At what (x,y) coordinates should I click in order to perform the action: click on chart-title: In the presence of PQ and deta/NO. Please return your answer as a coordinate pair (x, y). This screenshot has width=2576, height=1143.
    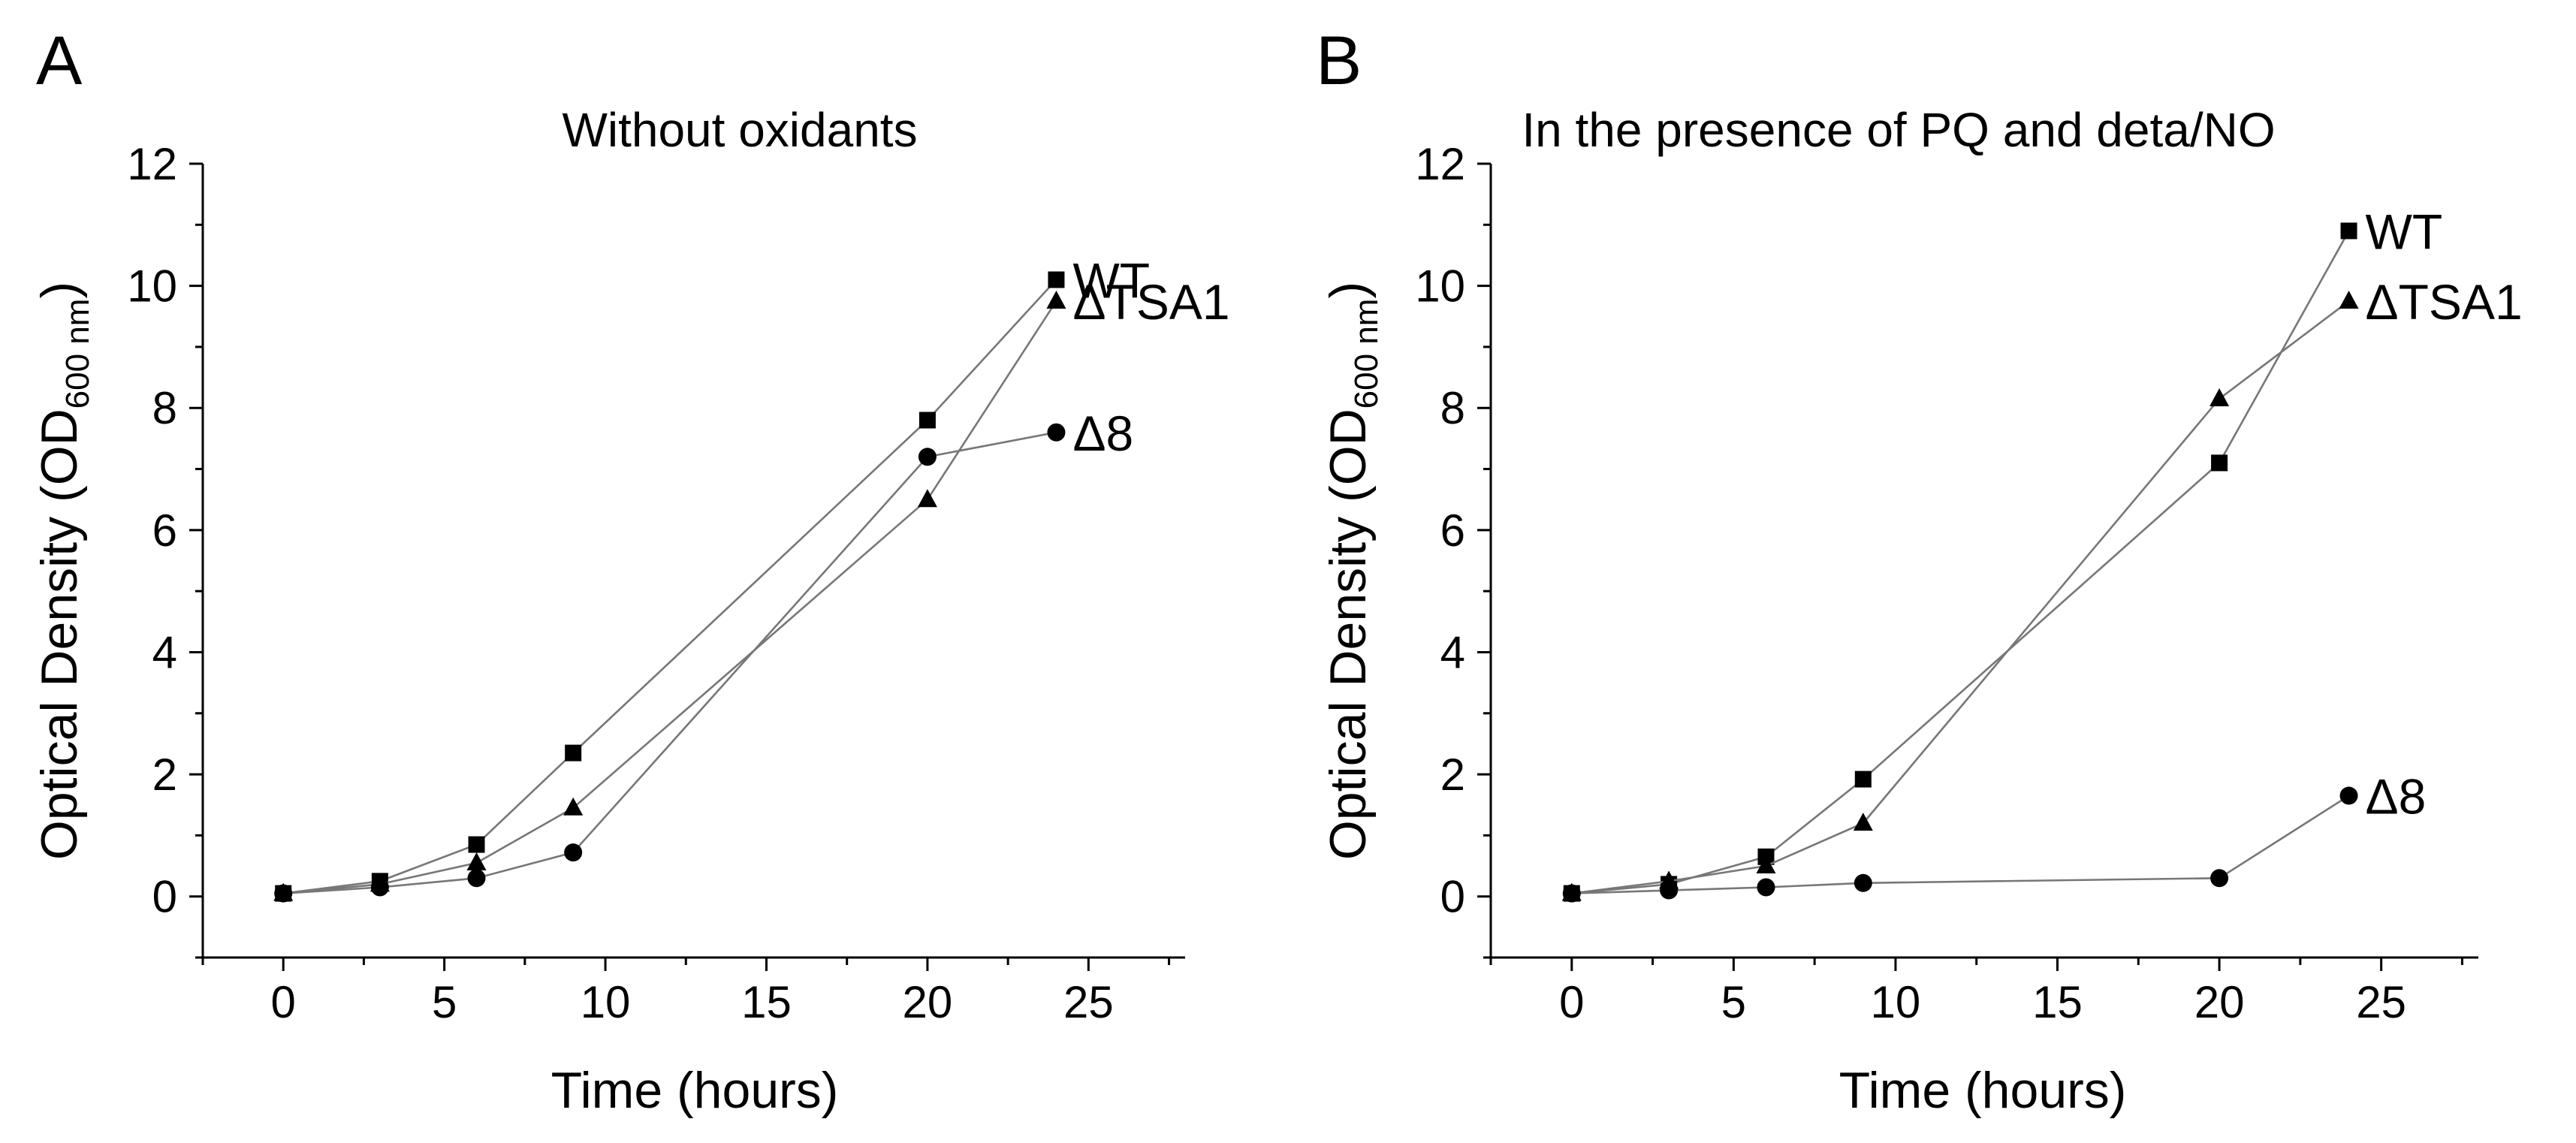
    Looking at the image, I should click on (1898, 130).